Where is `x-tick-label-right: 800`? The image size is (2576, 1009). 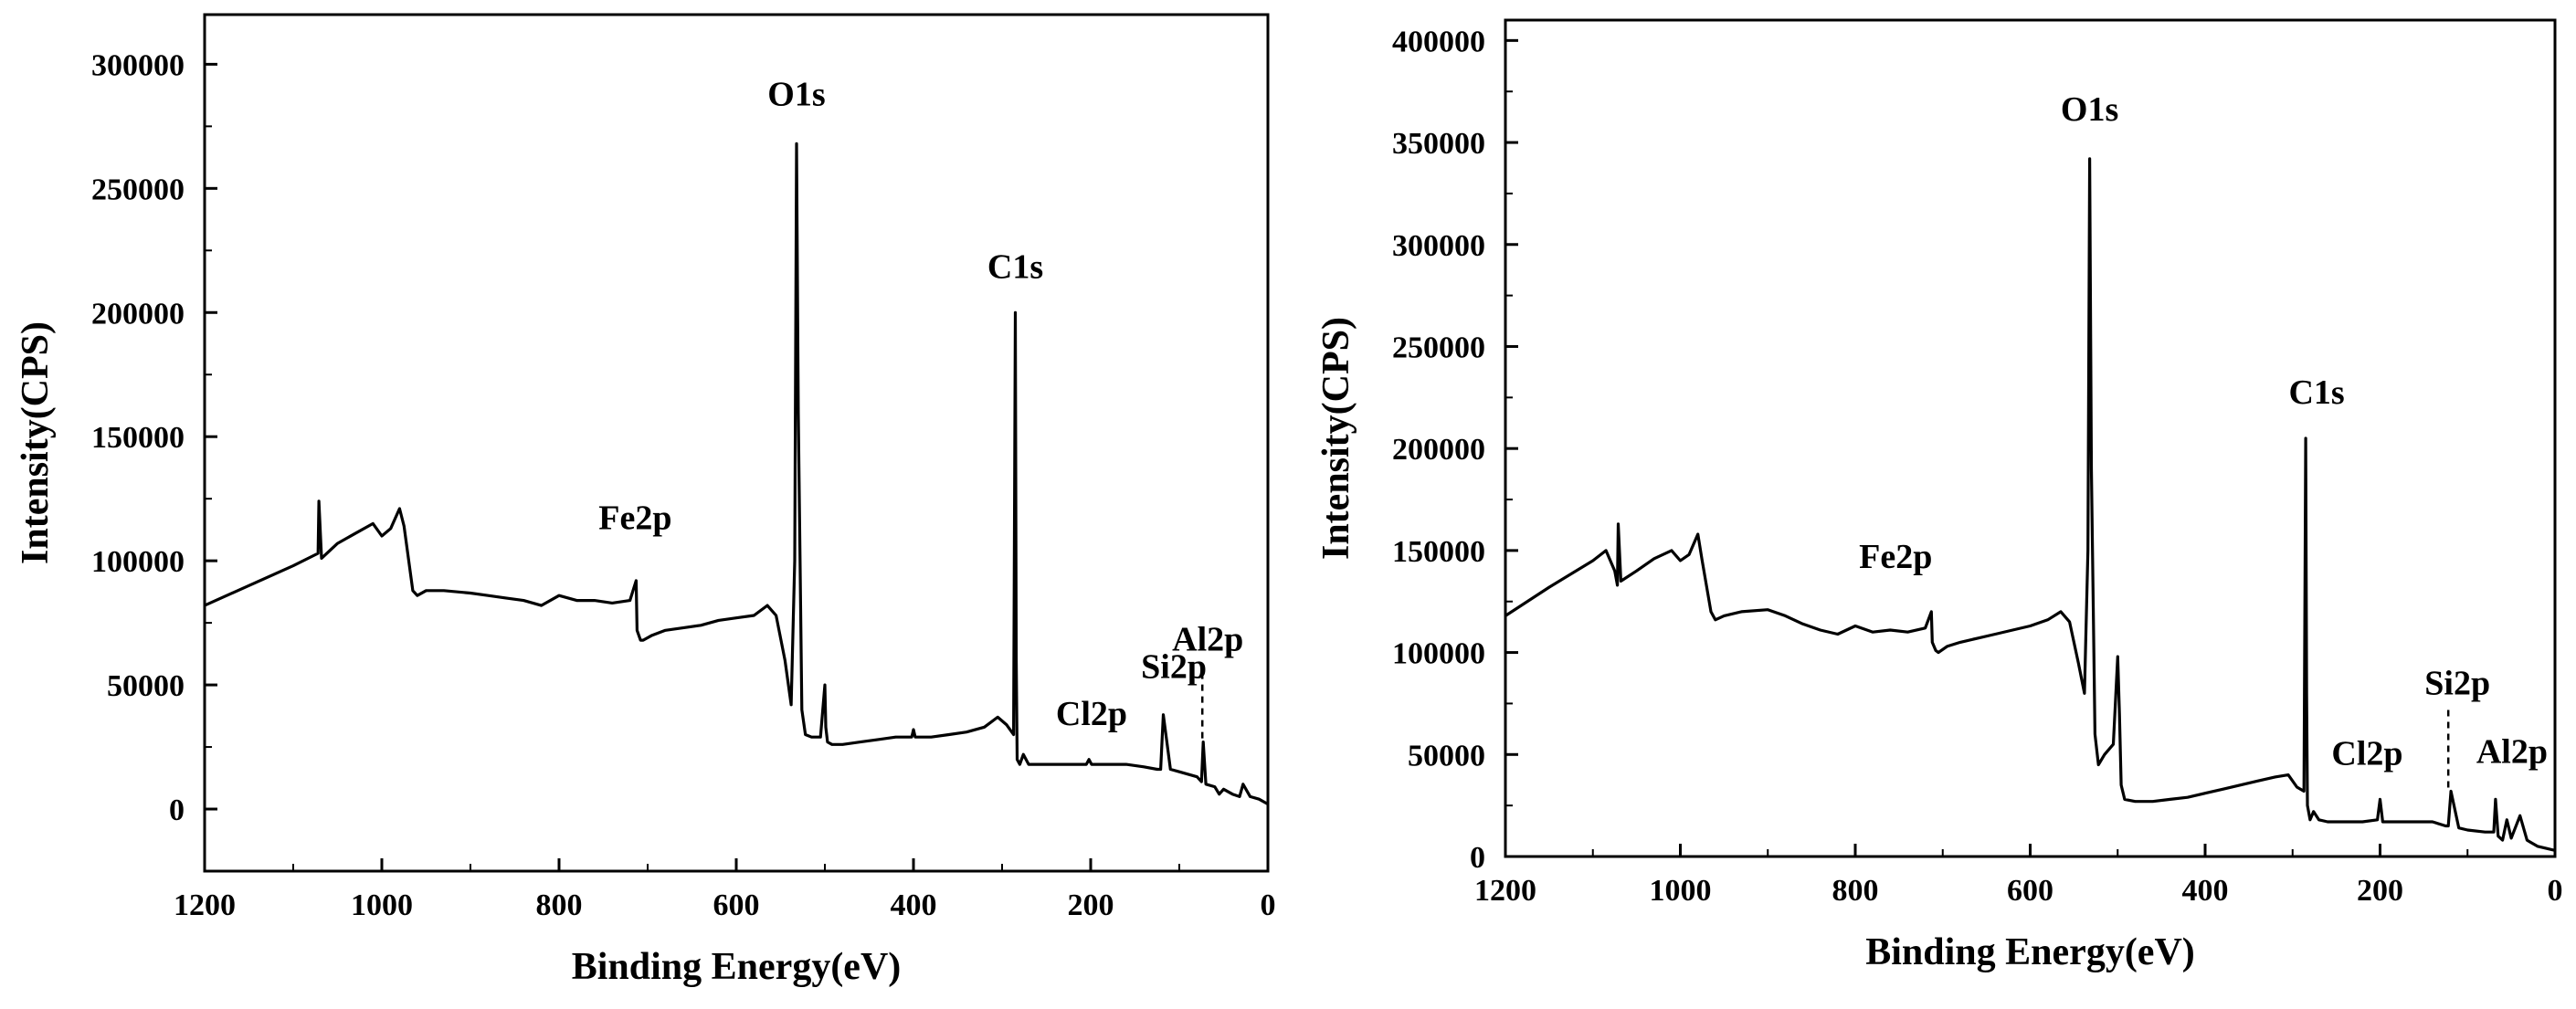 x-tick-label-right: 800 is located at coordinates (1855, 891).